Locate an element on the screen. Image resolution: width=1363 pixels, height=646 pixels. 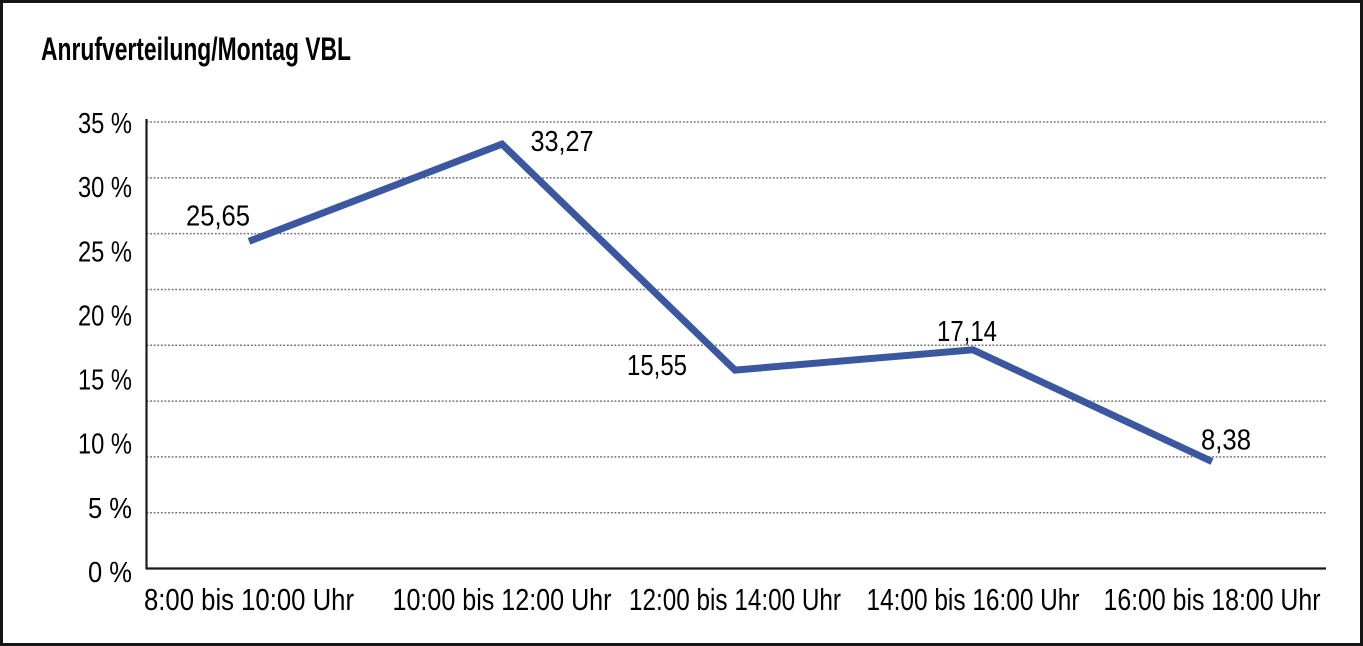
x-axis-tick-label: 10:00 bis 12:00 Uhr is located at coordinates (502, 599).